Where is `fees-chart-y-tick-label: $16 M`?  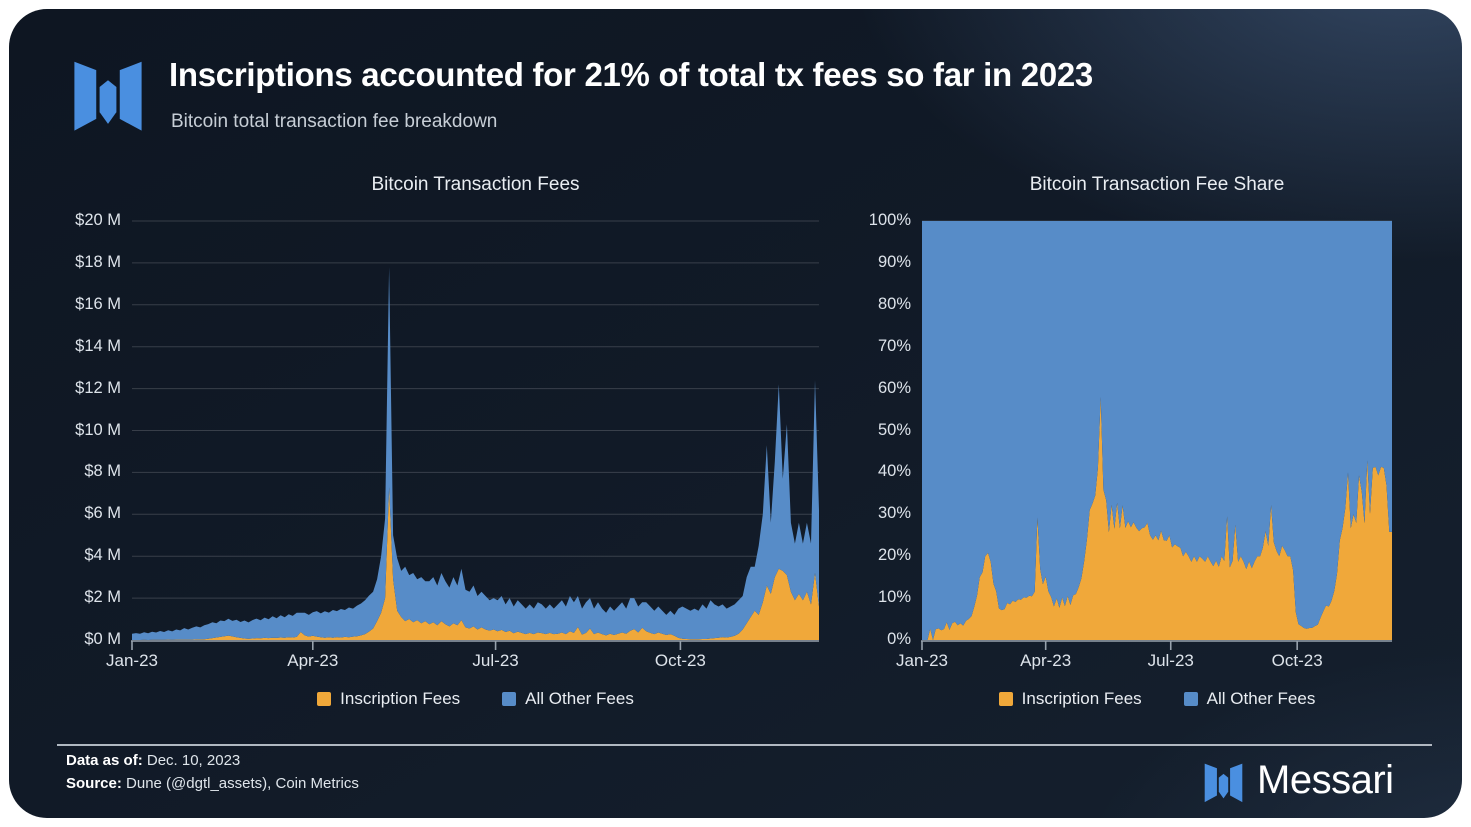 fees-chart-y-tick-label: $16 M is located at coordinates (98, 303).